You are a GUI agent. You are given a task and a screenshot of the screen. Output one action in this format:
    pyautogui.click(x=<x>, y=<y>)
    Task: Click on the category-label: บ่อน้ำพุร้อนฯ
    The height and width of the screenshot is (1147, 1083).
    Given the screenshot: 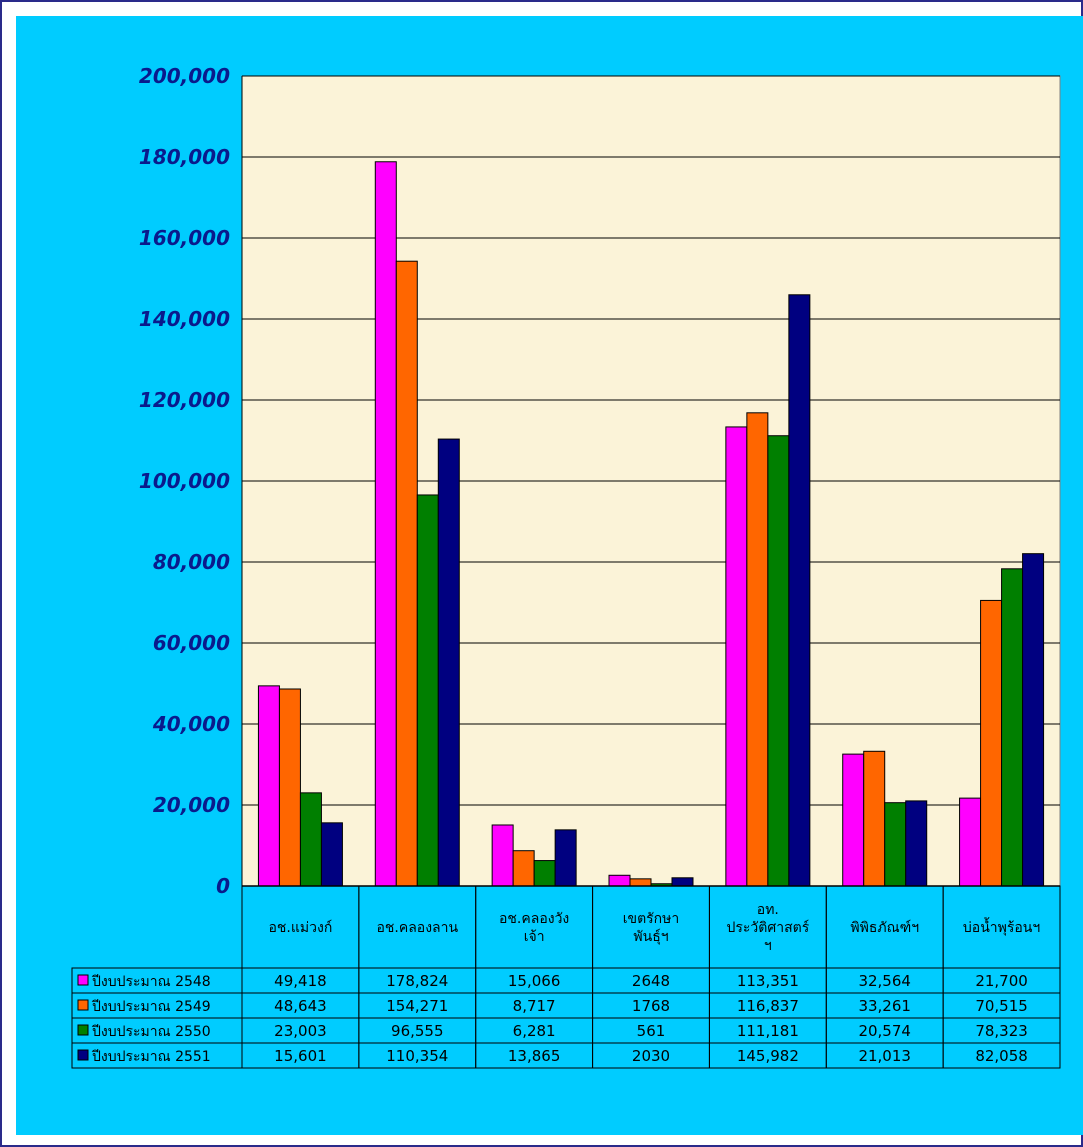 What is the action you would take?
    pyautogui.click(x=1001, y=926)
    